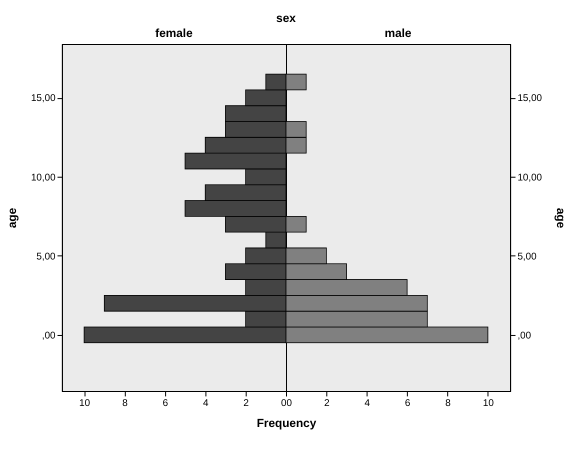  I want to click on x-axis-title: Frequency, so click(286, 423).